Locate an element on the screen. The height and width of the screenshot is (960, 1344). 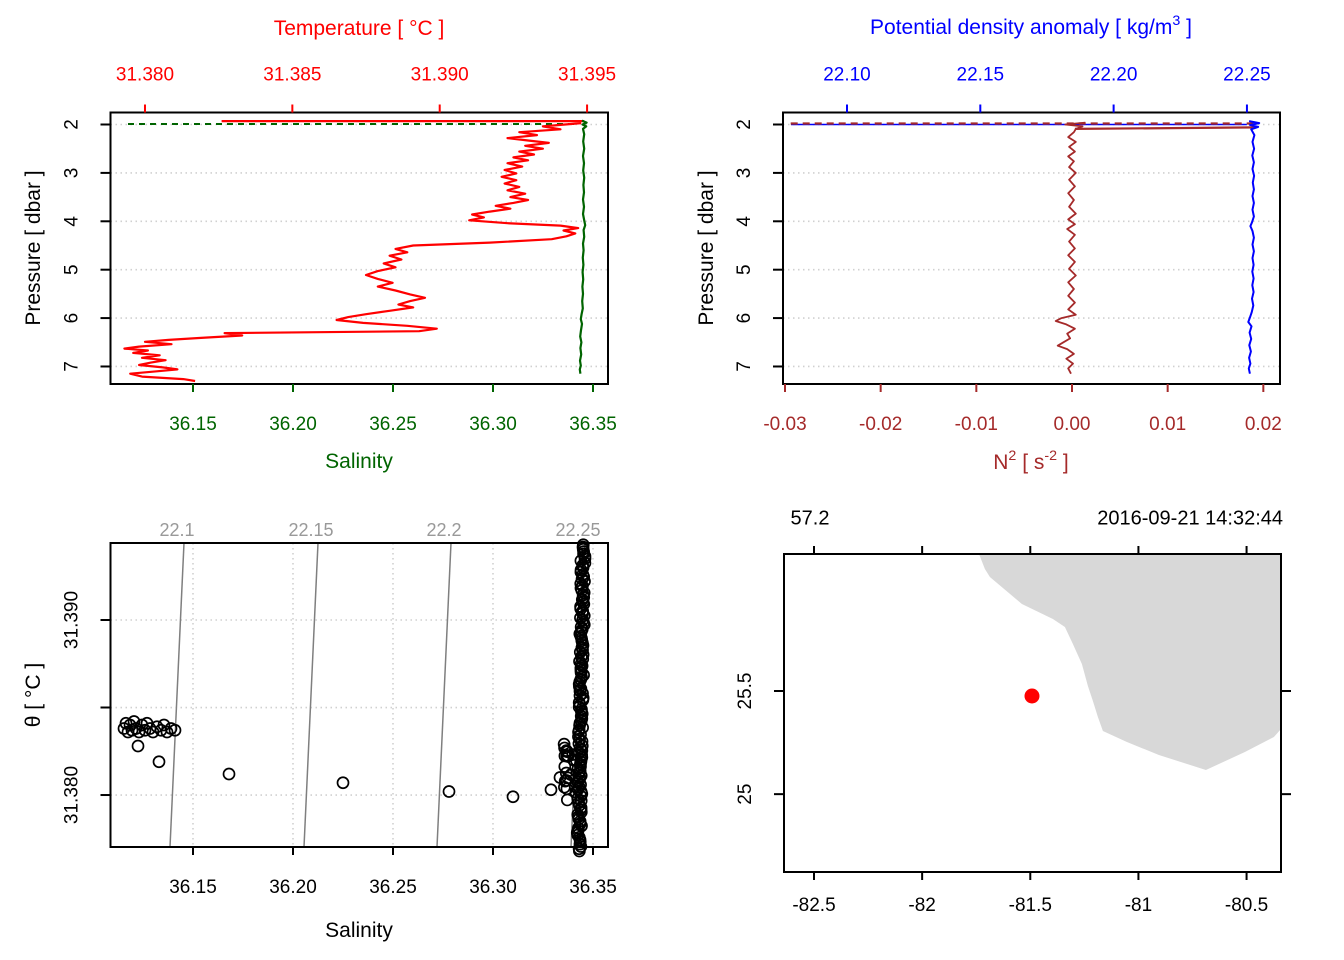
n2-title-unit-close: ] is located at coordinates (1063, 462).